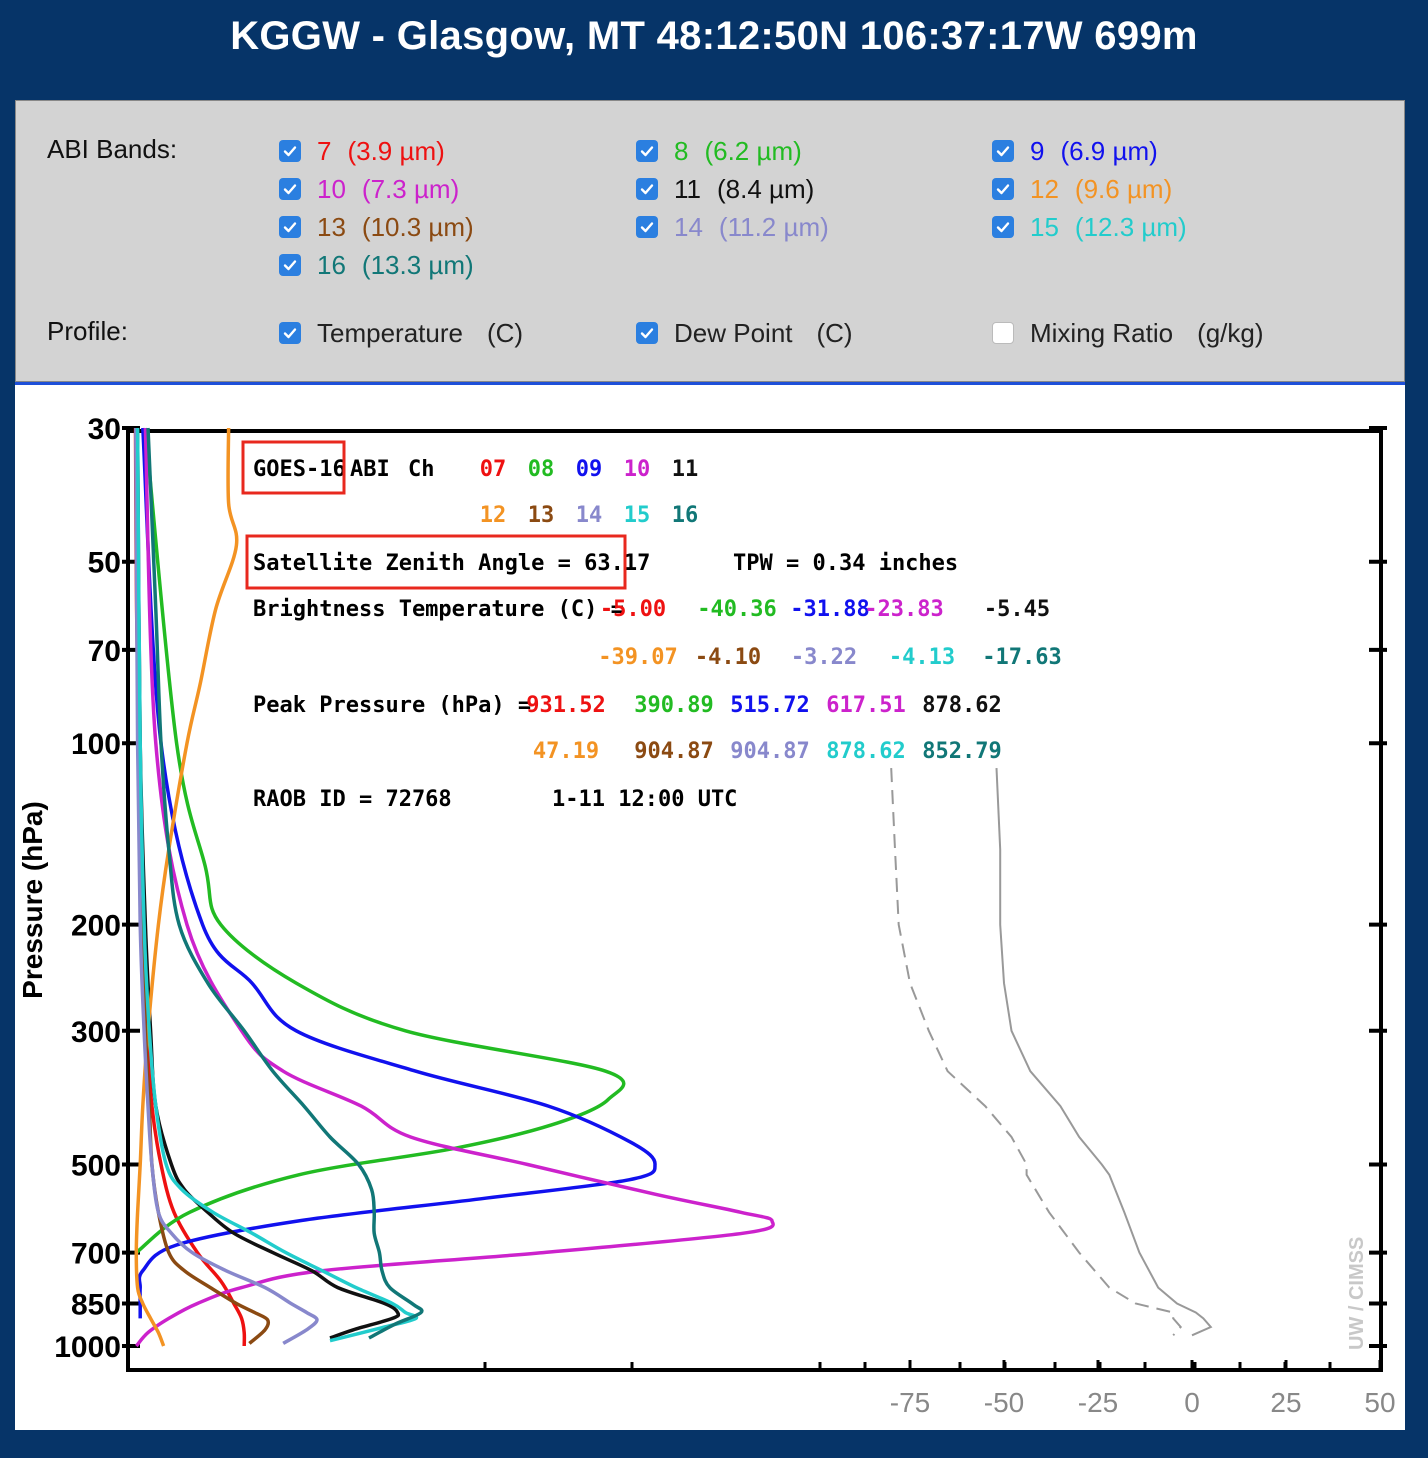 The image size is (1428, 1458). I want to click on channel-label-13: 13, so click(541, 515).